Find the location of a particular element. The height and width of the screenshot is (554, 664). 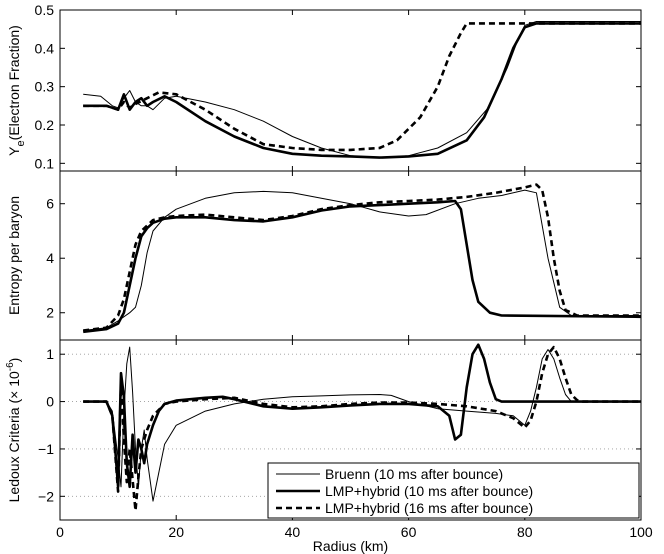

y-tick-label: 0 is located at coordinates (50, 402).